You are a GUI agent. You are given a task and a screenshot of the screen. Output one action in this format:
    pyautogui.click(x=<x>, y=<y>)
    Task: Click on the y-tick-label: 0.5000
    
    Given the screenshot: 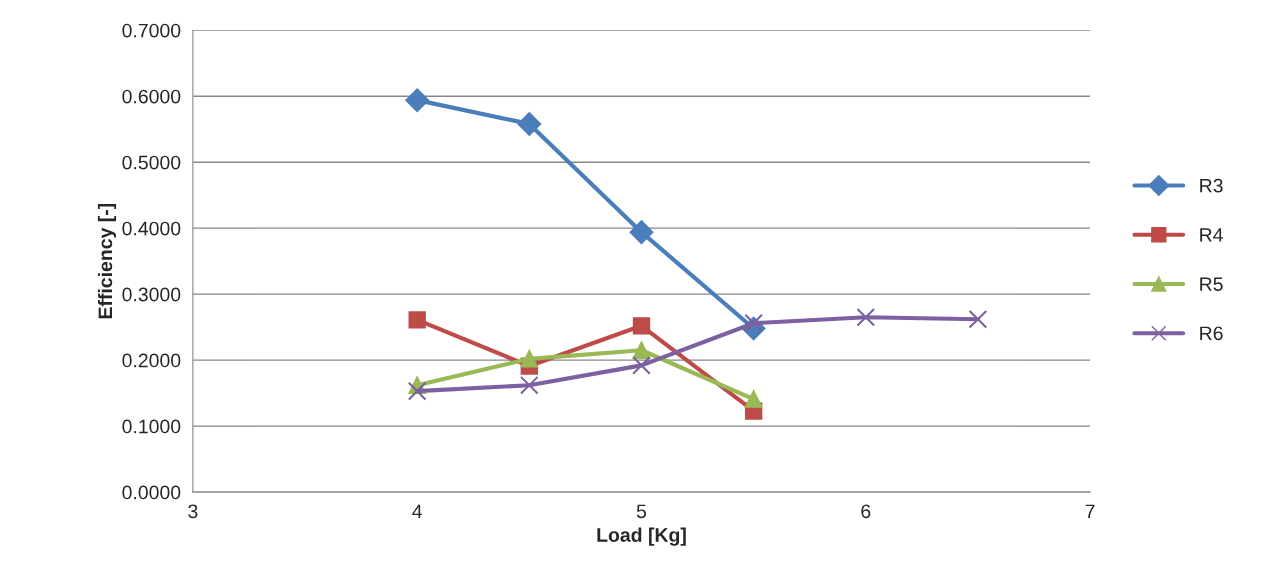 What is the action you would take?
    pyautogui.click(x=151, y=162)
    